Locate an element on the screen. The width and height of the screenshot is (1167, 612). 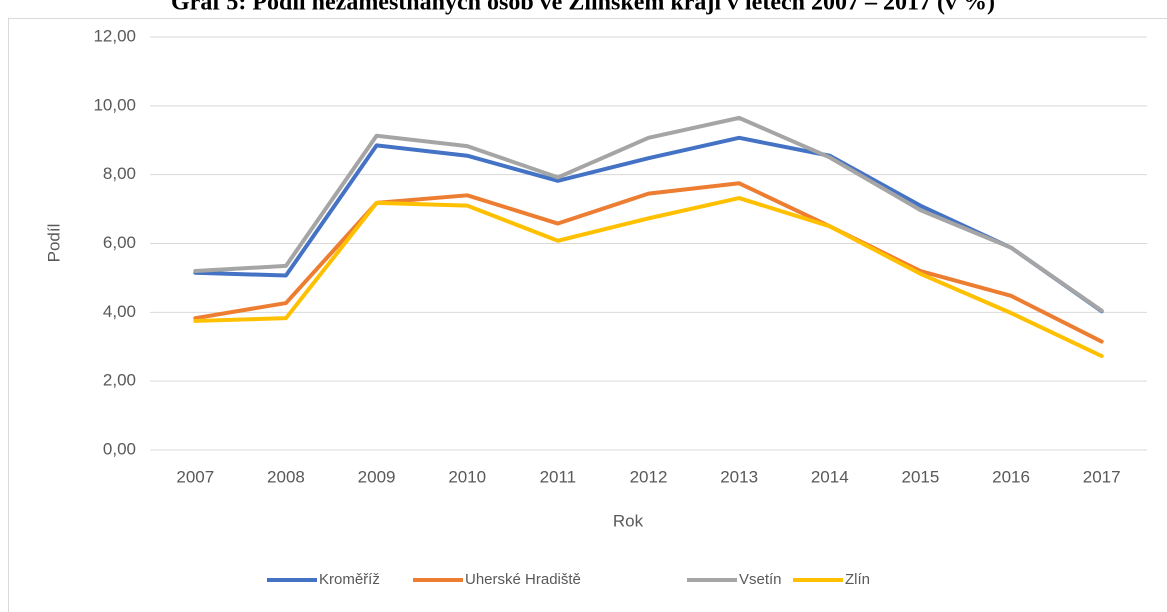
legend-label: Zlín is located at coordinates (857, 579).